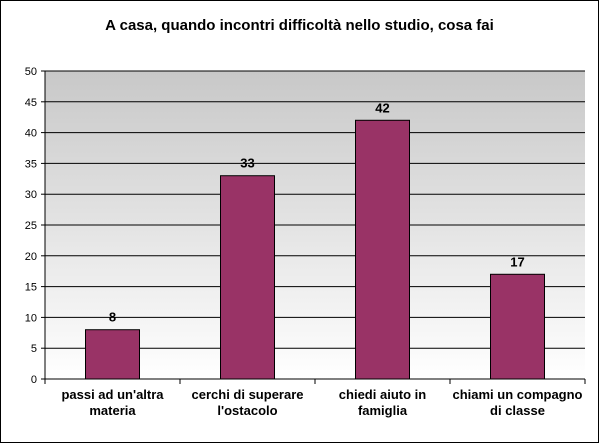  What do you see at coordinates (31, 195) in the screenshot?
I see `y-tick-label: 30` at bounding box center [31, 195].